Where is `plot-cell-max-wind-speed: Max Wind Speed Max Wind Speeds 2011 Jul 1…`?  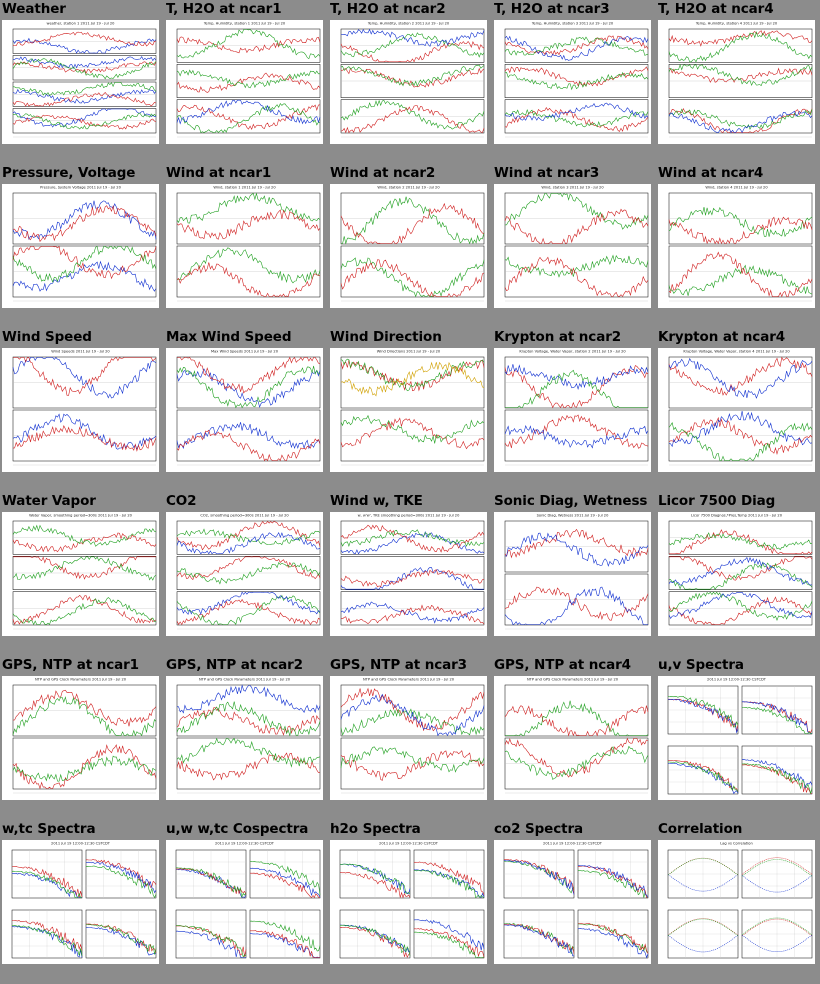
plot-cell-max-wind-speed: Max Wind Speed Max Wind Speeds 2011 Jul 1… is located at coordinates (246, 410).